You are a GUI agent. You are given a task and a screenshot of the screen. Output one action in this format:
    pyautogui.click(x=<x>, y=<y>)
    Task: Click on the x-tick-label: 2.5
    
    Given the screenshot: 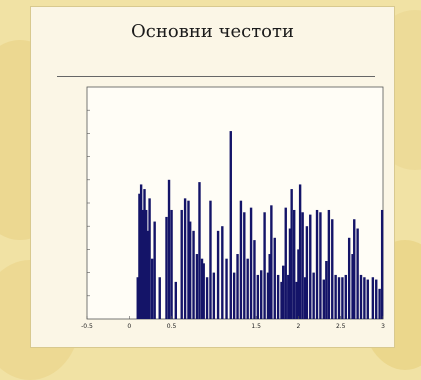 What is the action you would take?
    pyautogui.click(x=341, y=326)
    